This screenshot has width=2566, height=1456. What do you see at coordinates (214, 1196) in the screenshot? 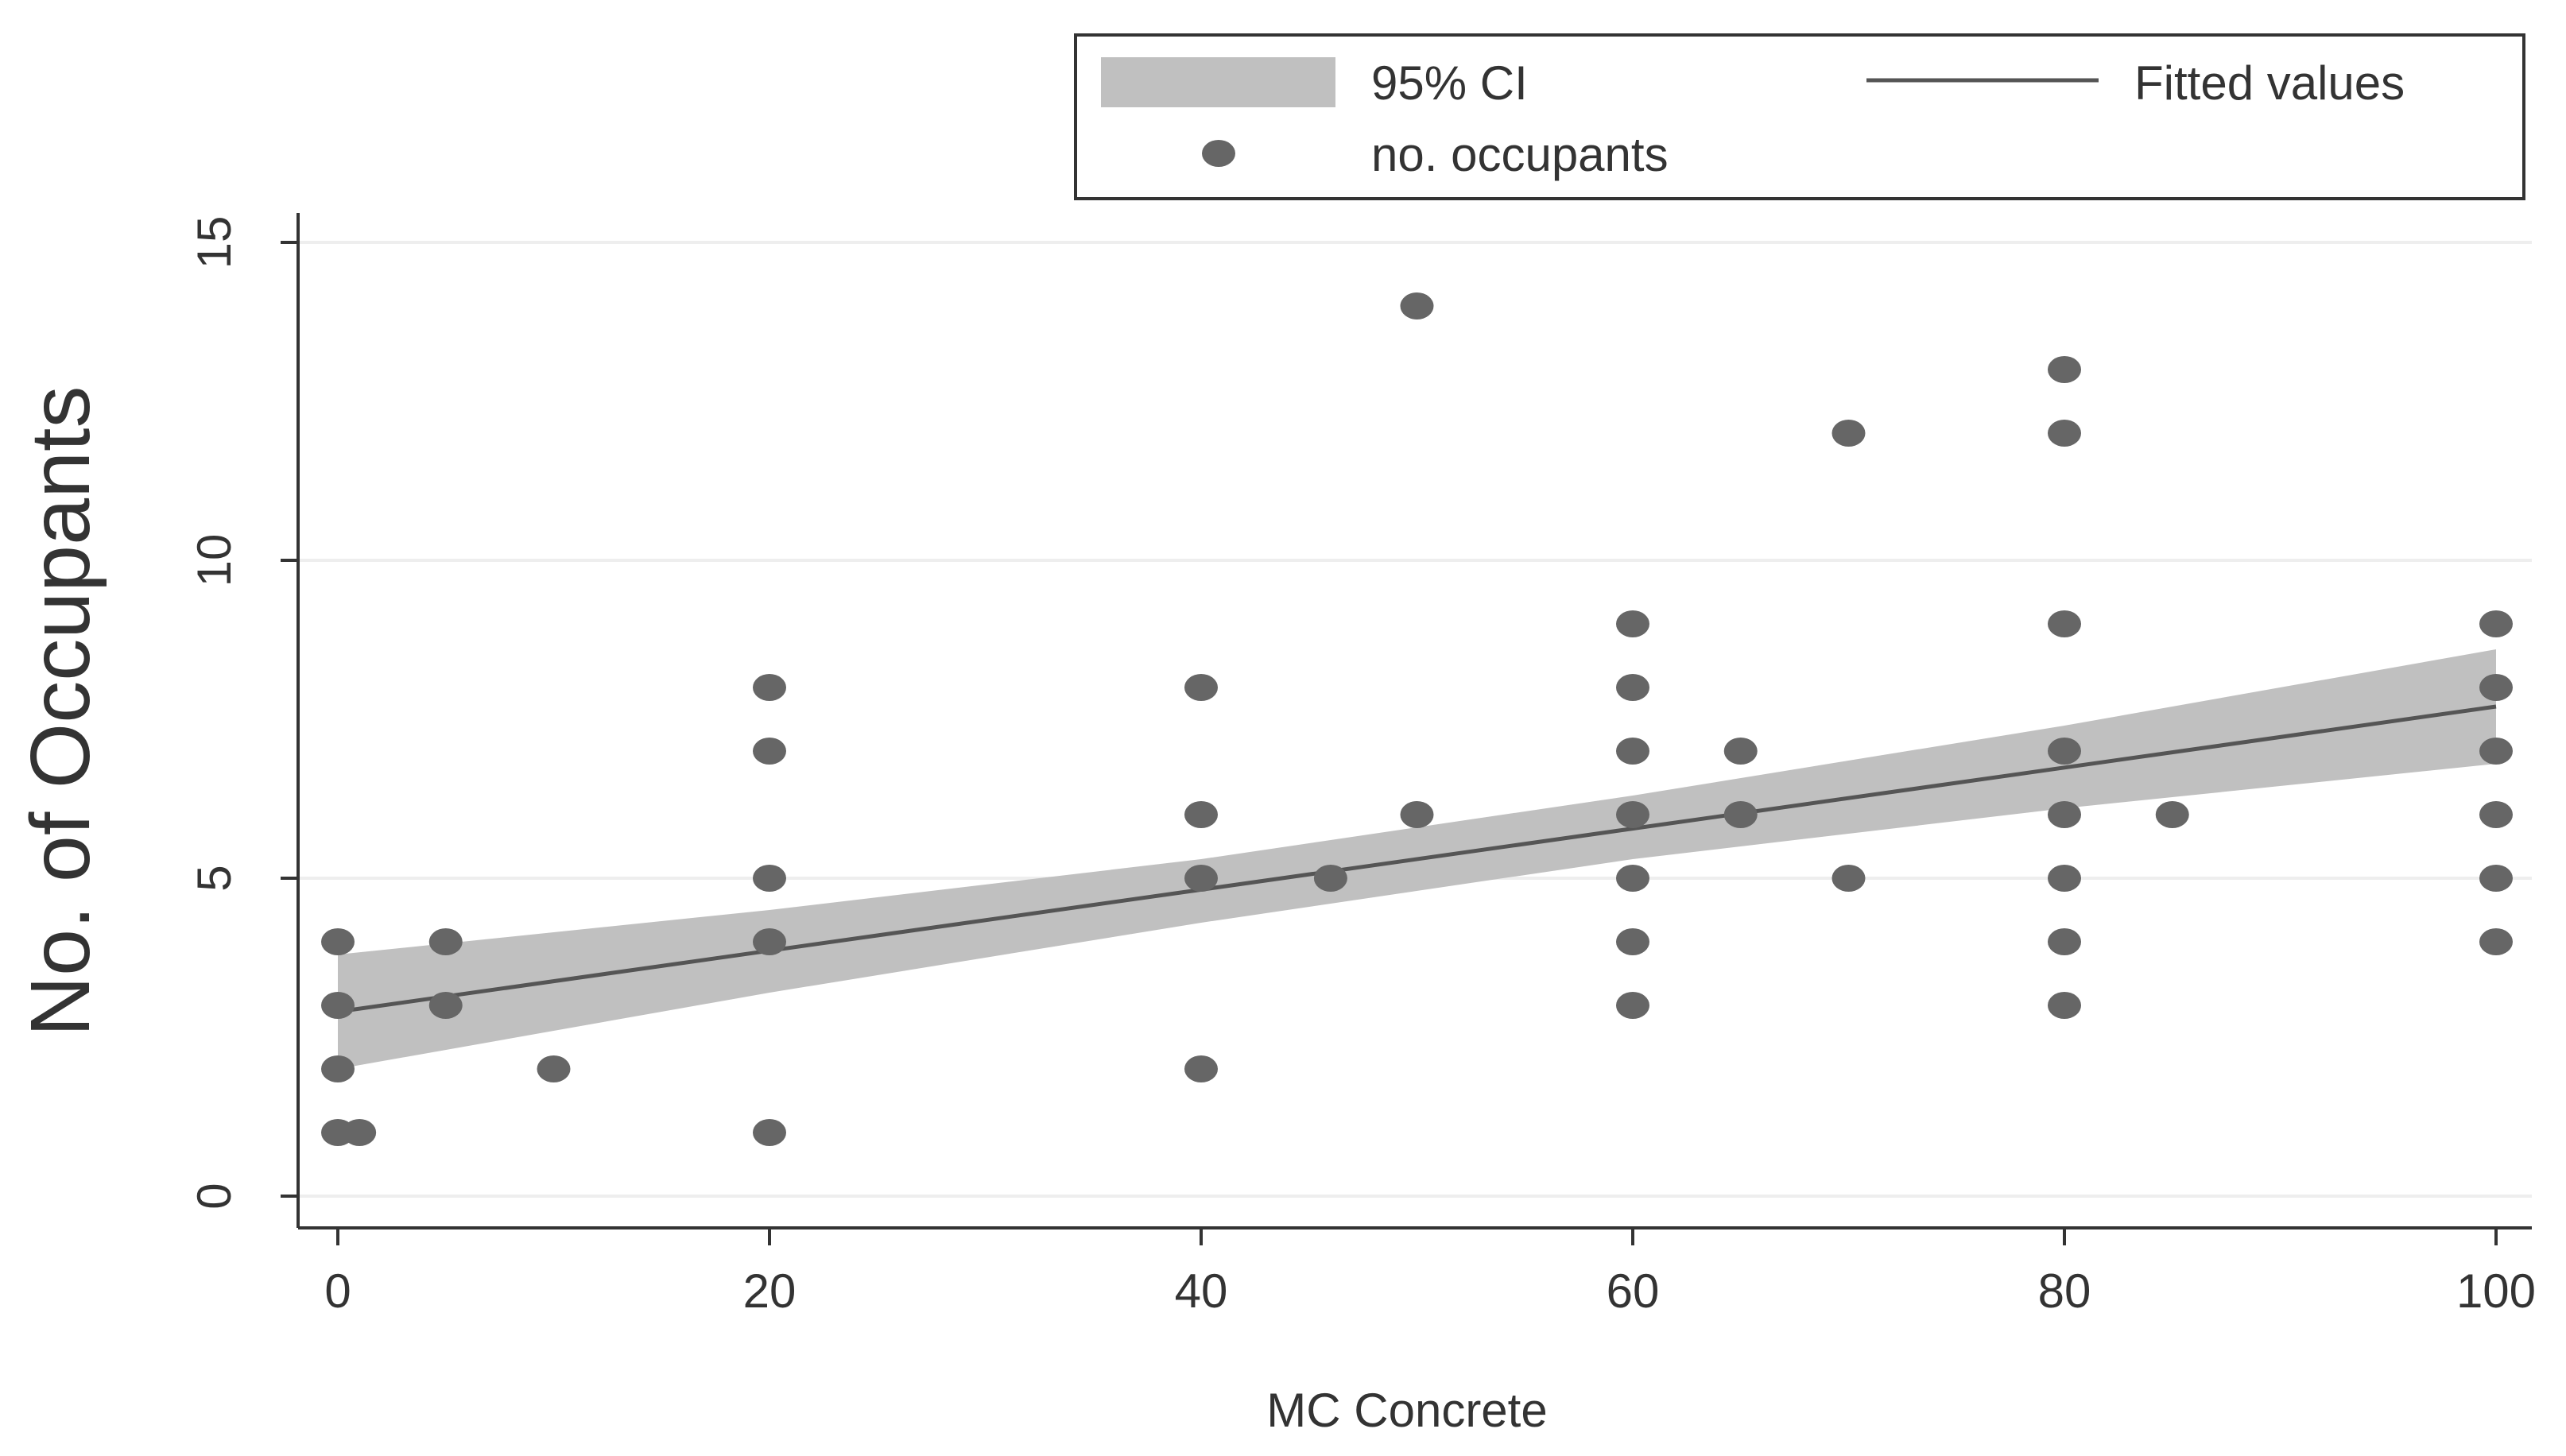
I see `y-tick-label: 0` at bounding box center [214, 1196].